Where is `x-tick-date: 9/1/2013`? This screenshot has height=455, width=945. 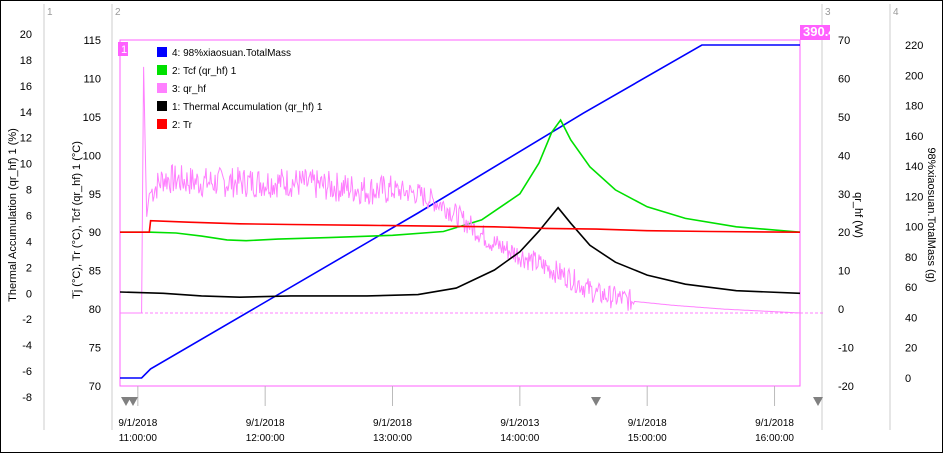 x-tick-date: 9/1/2013 is located at coordinates (519, 423).